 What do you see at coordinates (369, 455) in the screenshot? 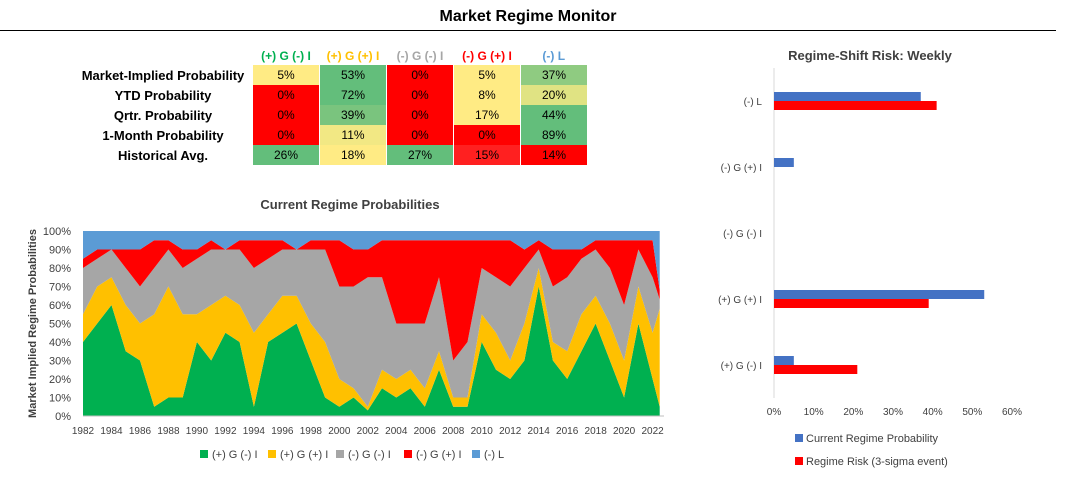
I see `legend-label: (-) G (-) I` at bounding box center [369, 455].